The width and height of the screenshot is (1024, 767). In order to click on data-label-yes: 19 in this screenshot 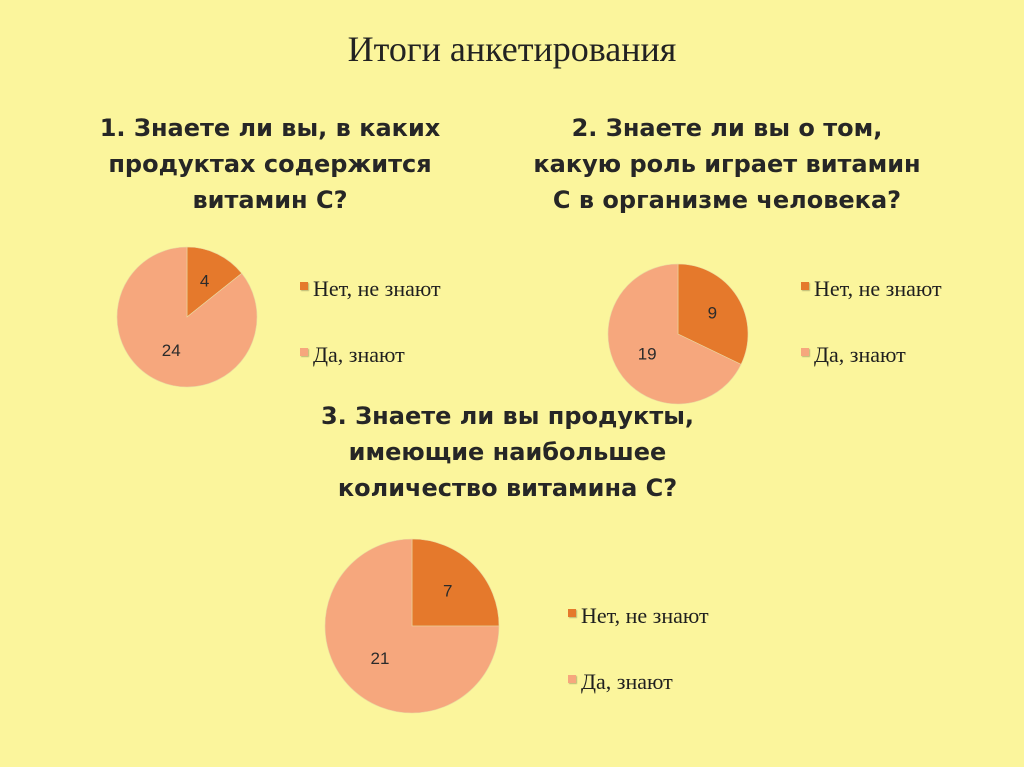, I will do `click(647, 353)`.